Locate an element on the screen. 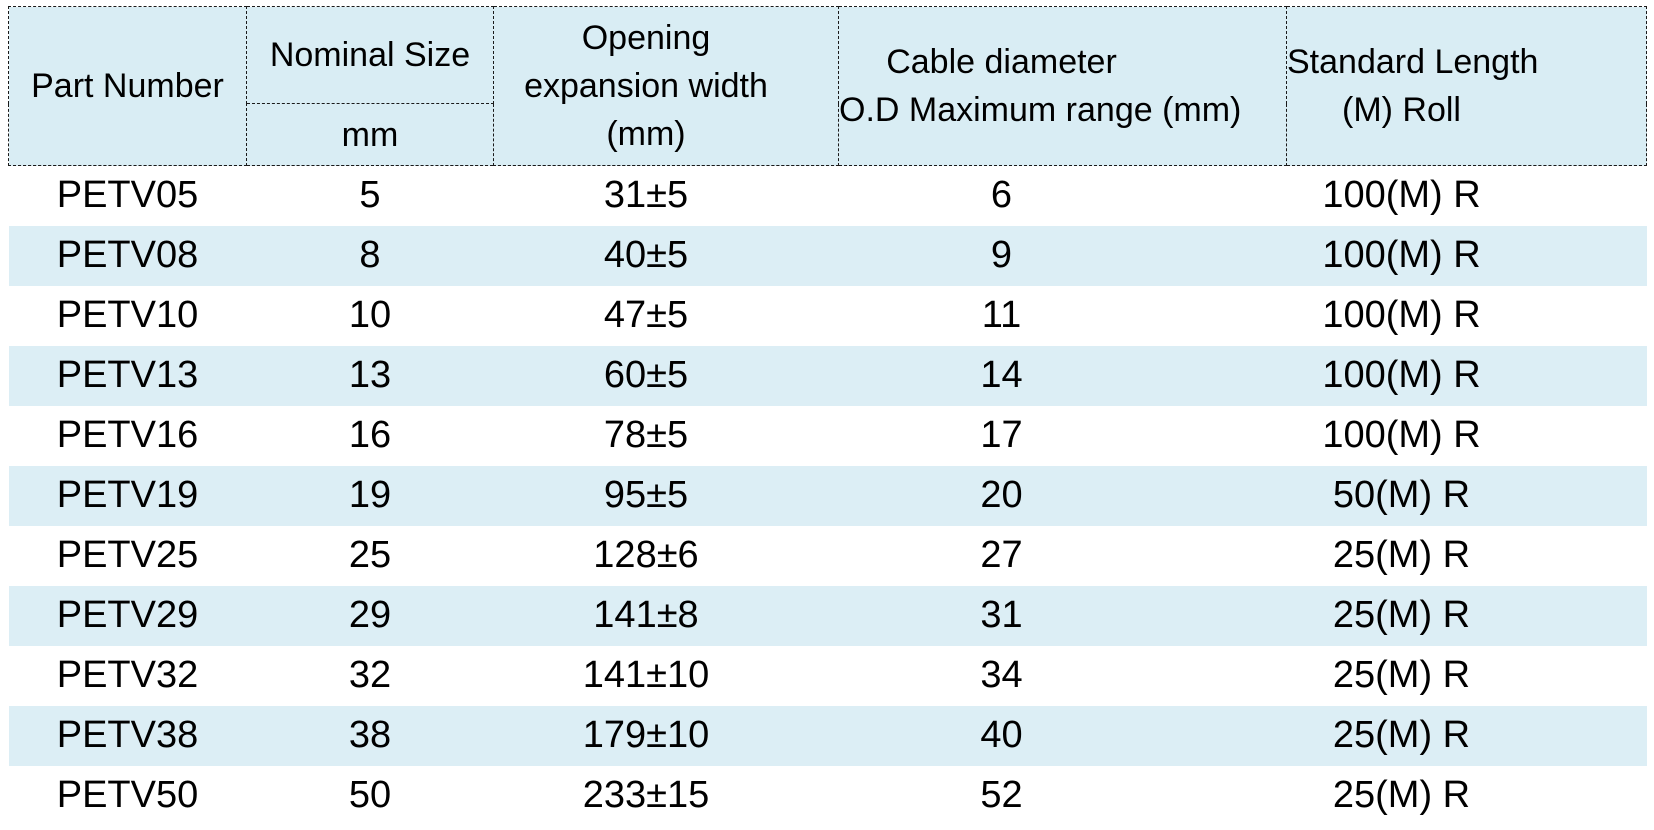  cell-part-number: PETV05 is located at coordinates (127, 195).